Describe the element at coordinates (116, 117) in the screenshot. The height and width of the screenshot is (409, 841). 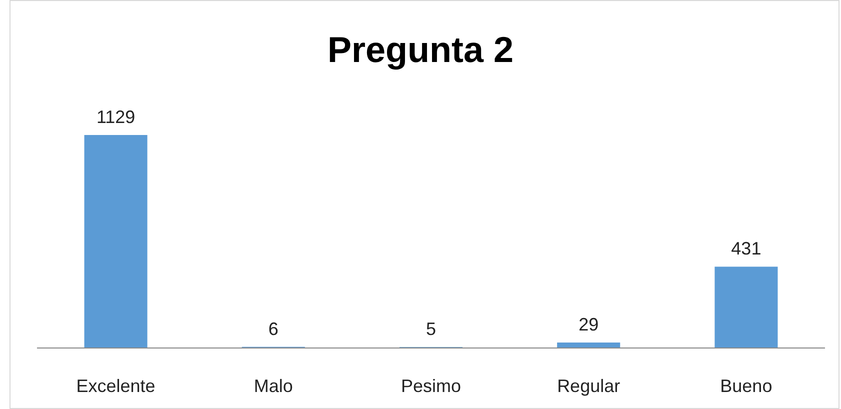
I see `data-label: 1129` at that location.